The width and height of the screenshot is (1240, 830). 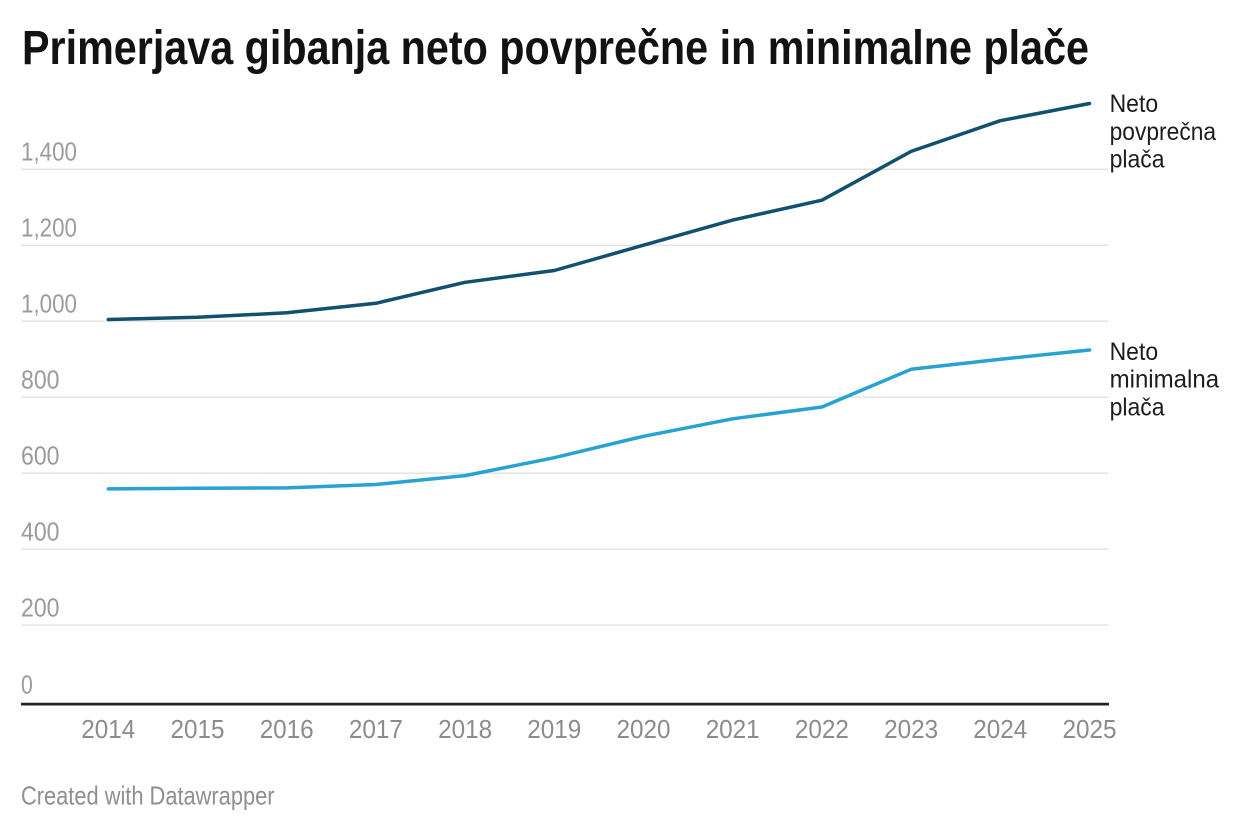 I want to click on svg-text: 1,200, so click(x=49, y=228).